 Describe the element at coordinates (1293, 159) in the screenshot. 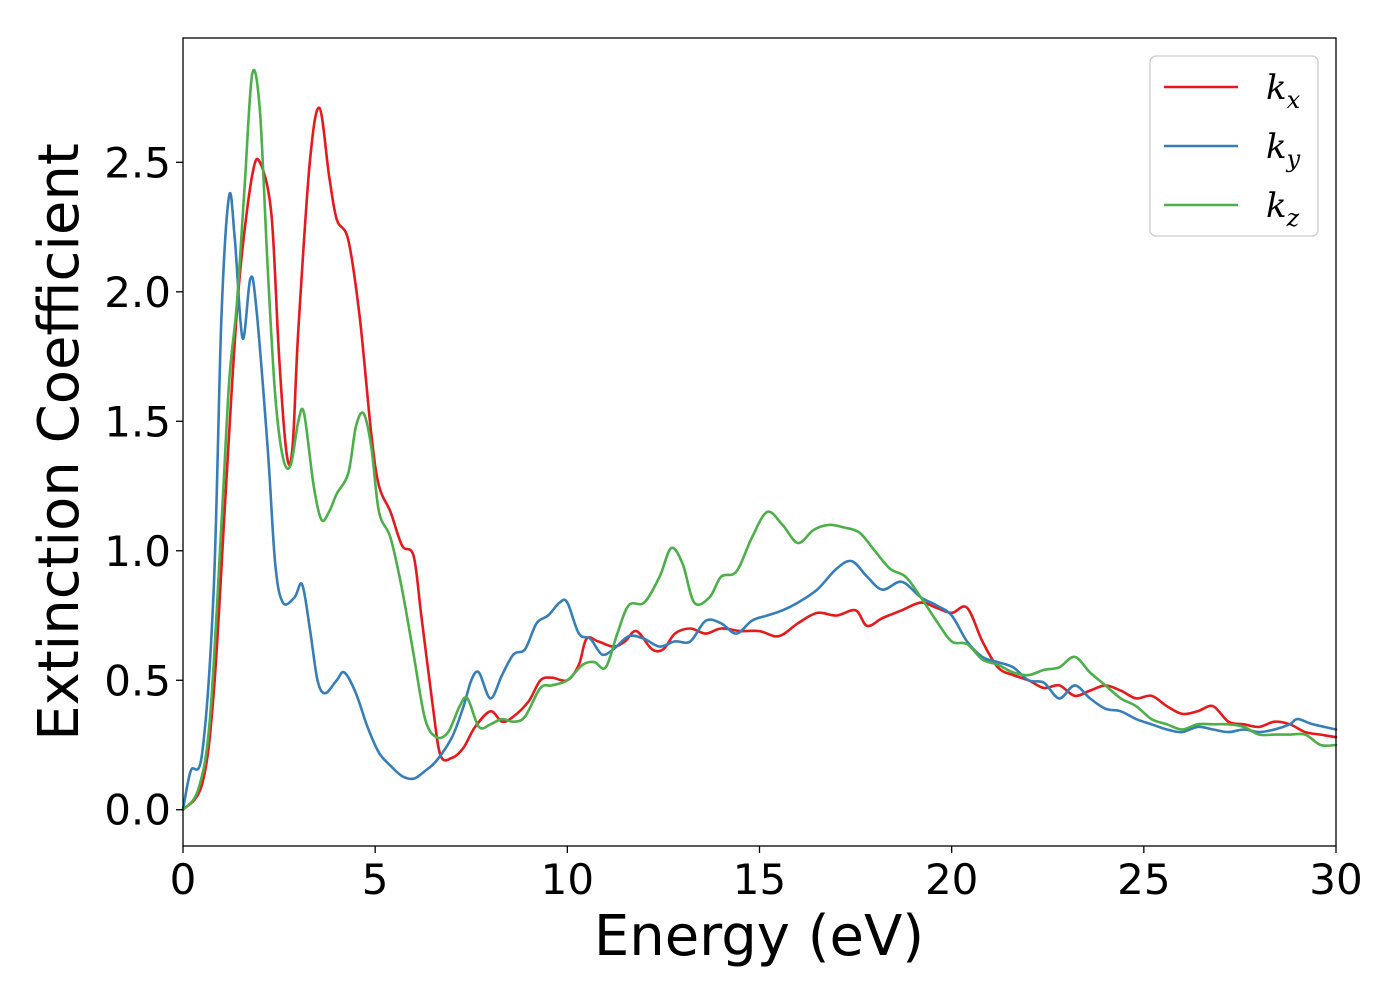

I see `legend-label-subscript: y` at that location.